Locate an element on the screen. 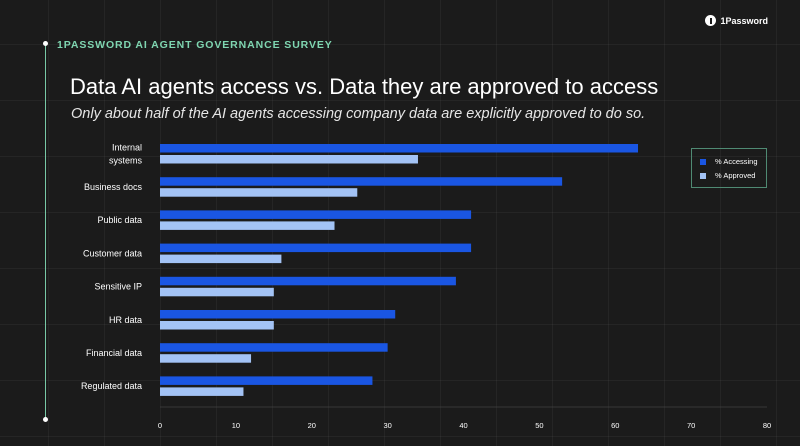  x-tick-label: 40 is located at coordinates (463, 425).